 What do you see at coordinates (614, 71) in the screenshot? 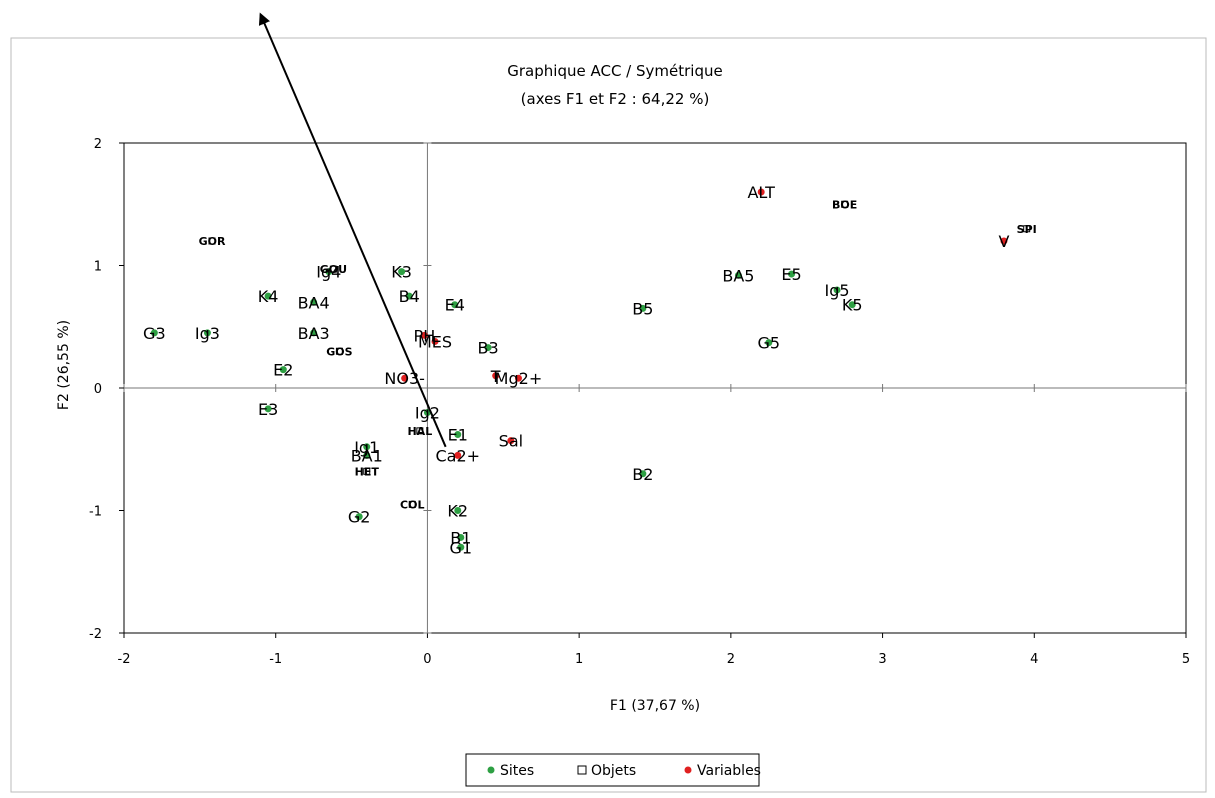
I see `chart-title: Graphique ACC / Symétrique` at bounding box center [614, 71].